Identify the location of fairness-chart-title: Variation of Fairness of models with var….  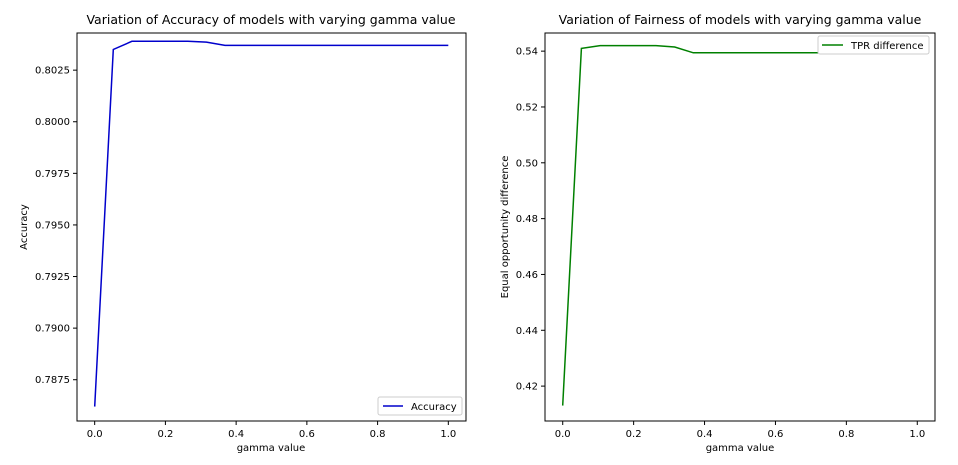
(740, 19).